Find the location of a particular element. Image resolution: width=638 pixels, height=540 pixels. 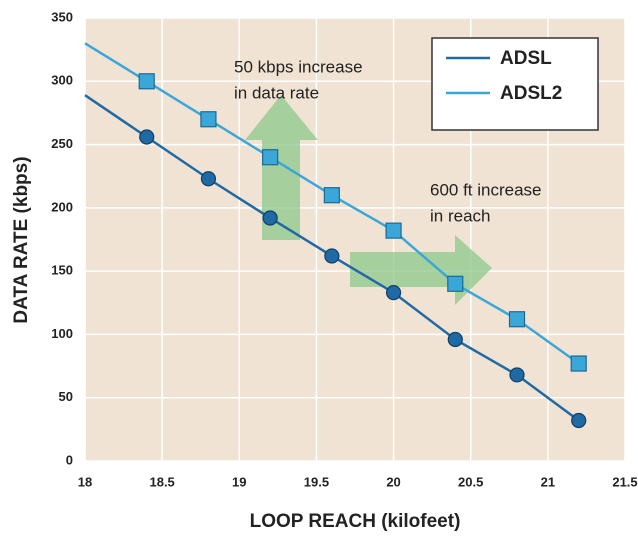

annotation: 600 ft increase is located at coordinates (486, 189).